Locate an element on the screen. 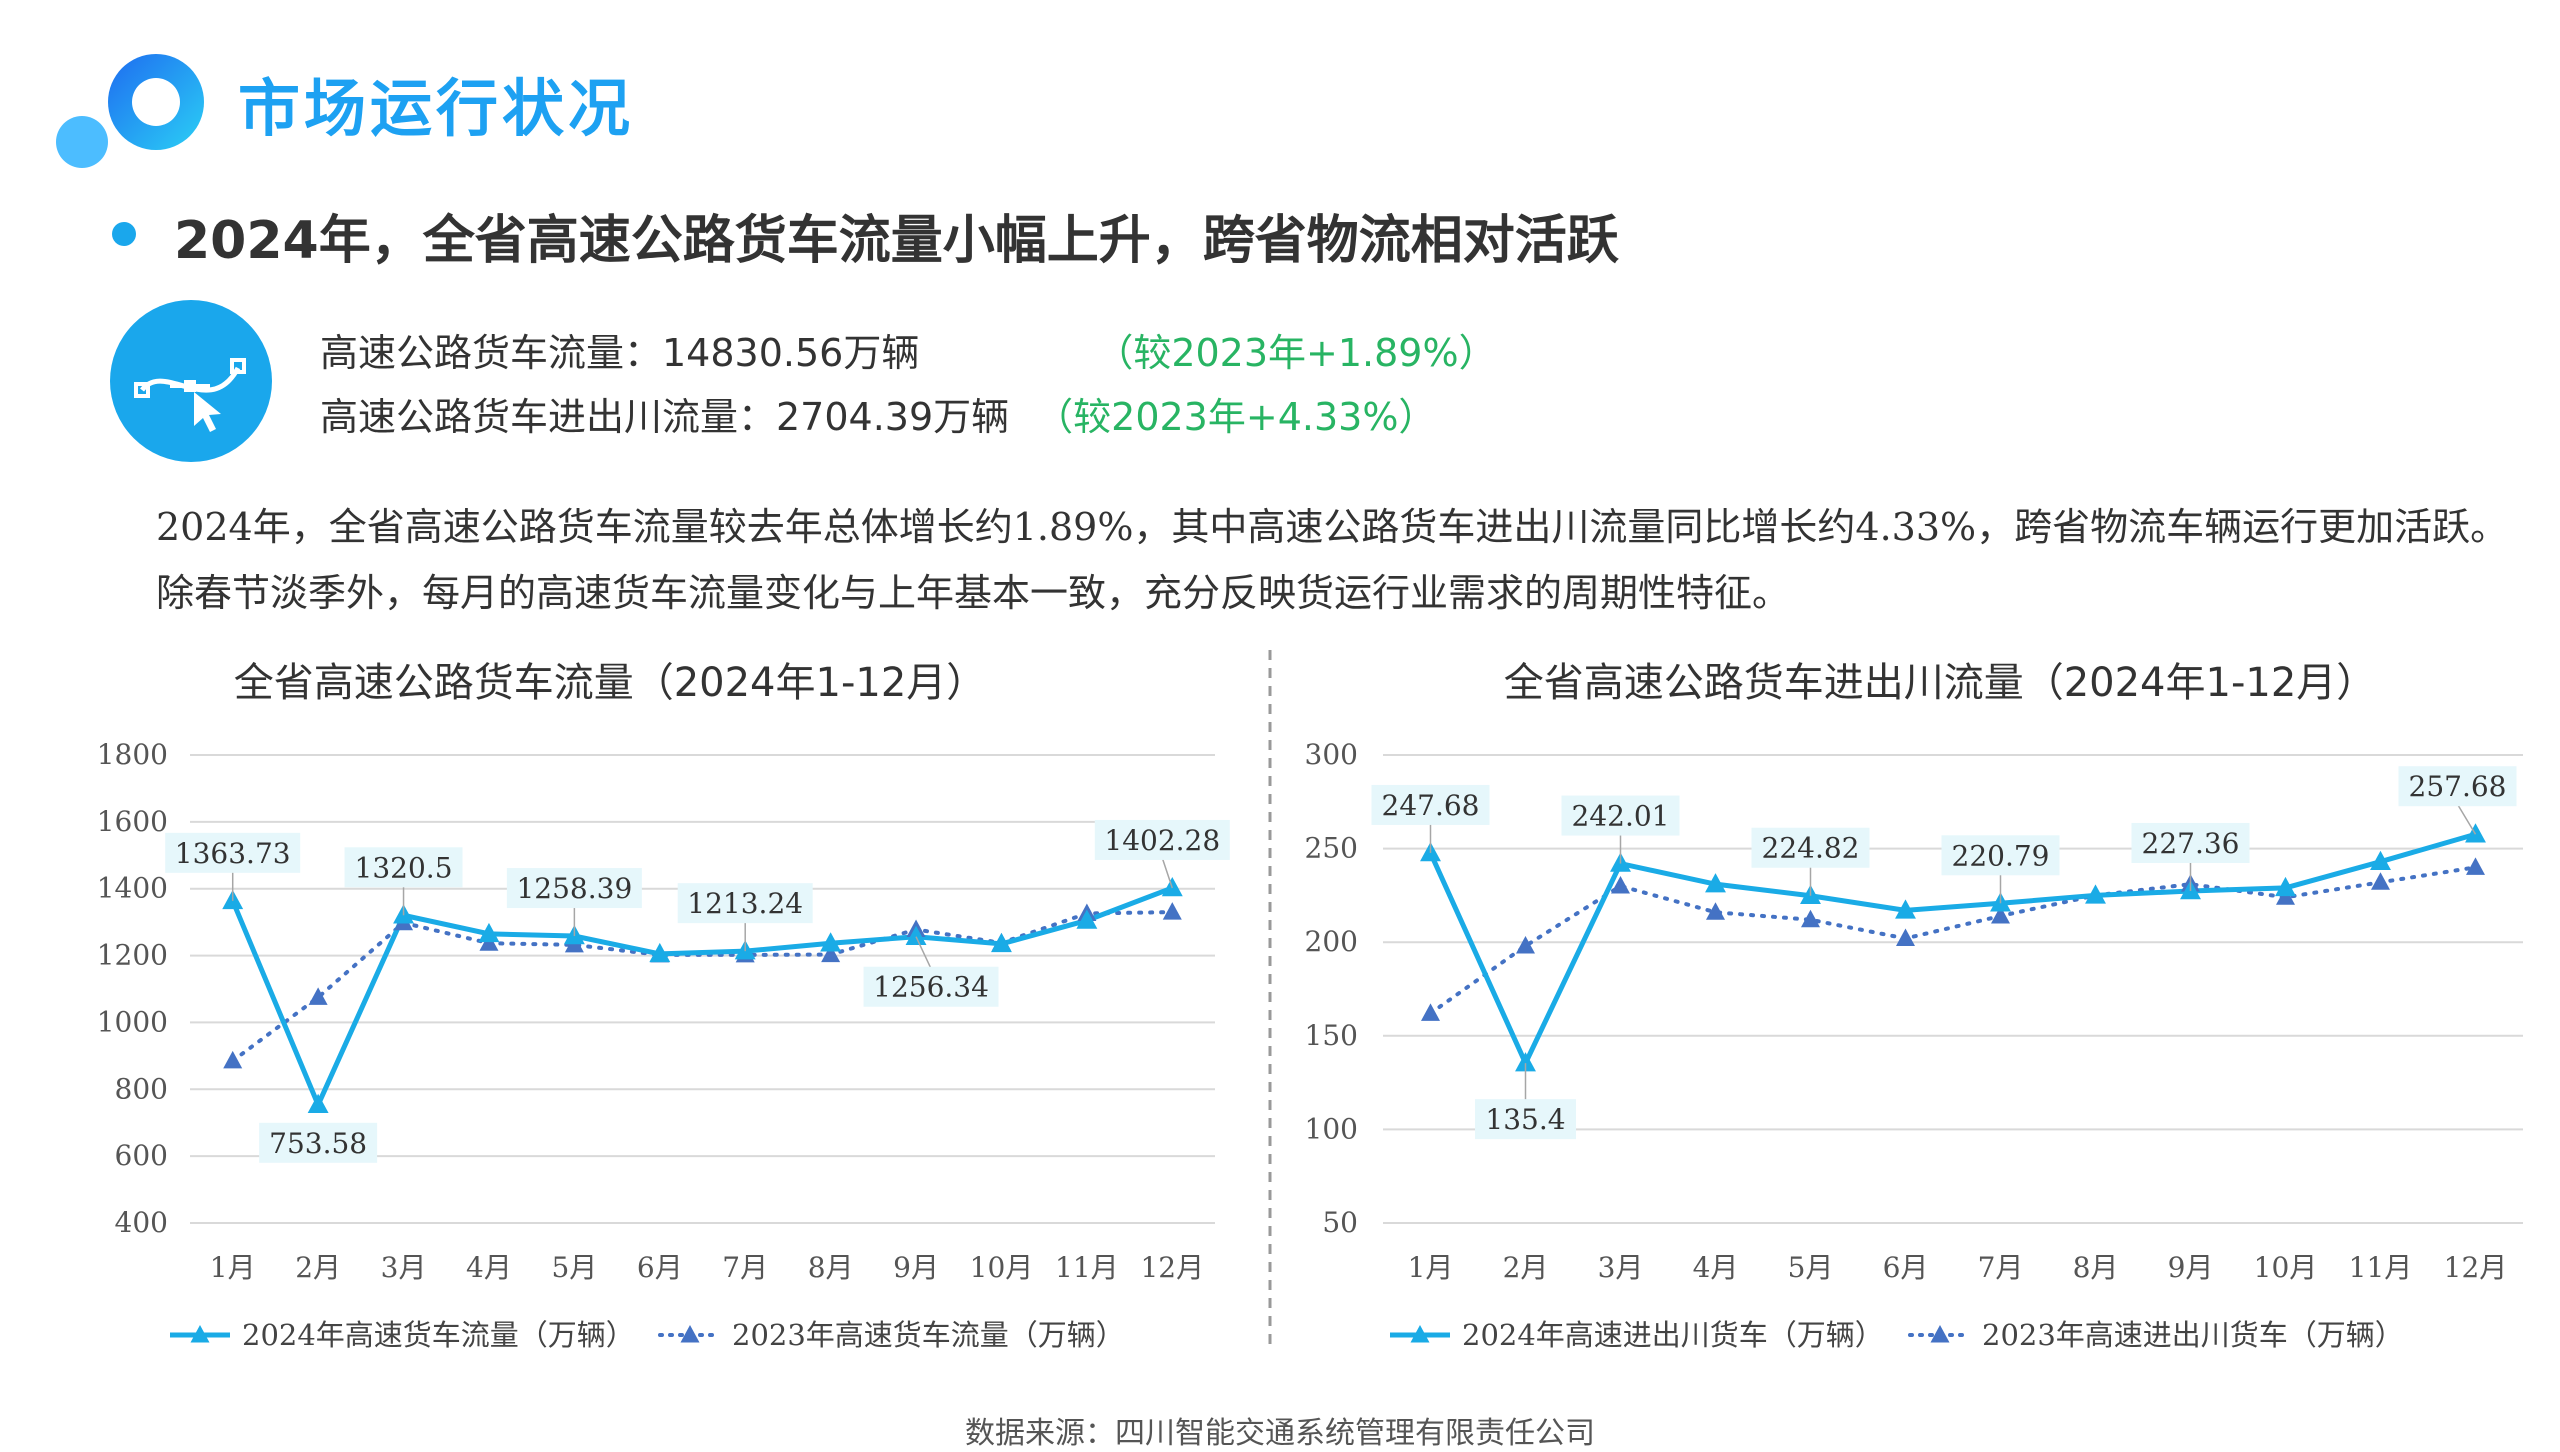 The width and height of the screenshot is (2560, 1452). y-tick-label: 300 is located at coordinates (1331, 754).